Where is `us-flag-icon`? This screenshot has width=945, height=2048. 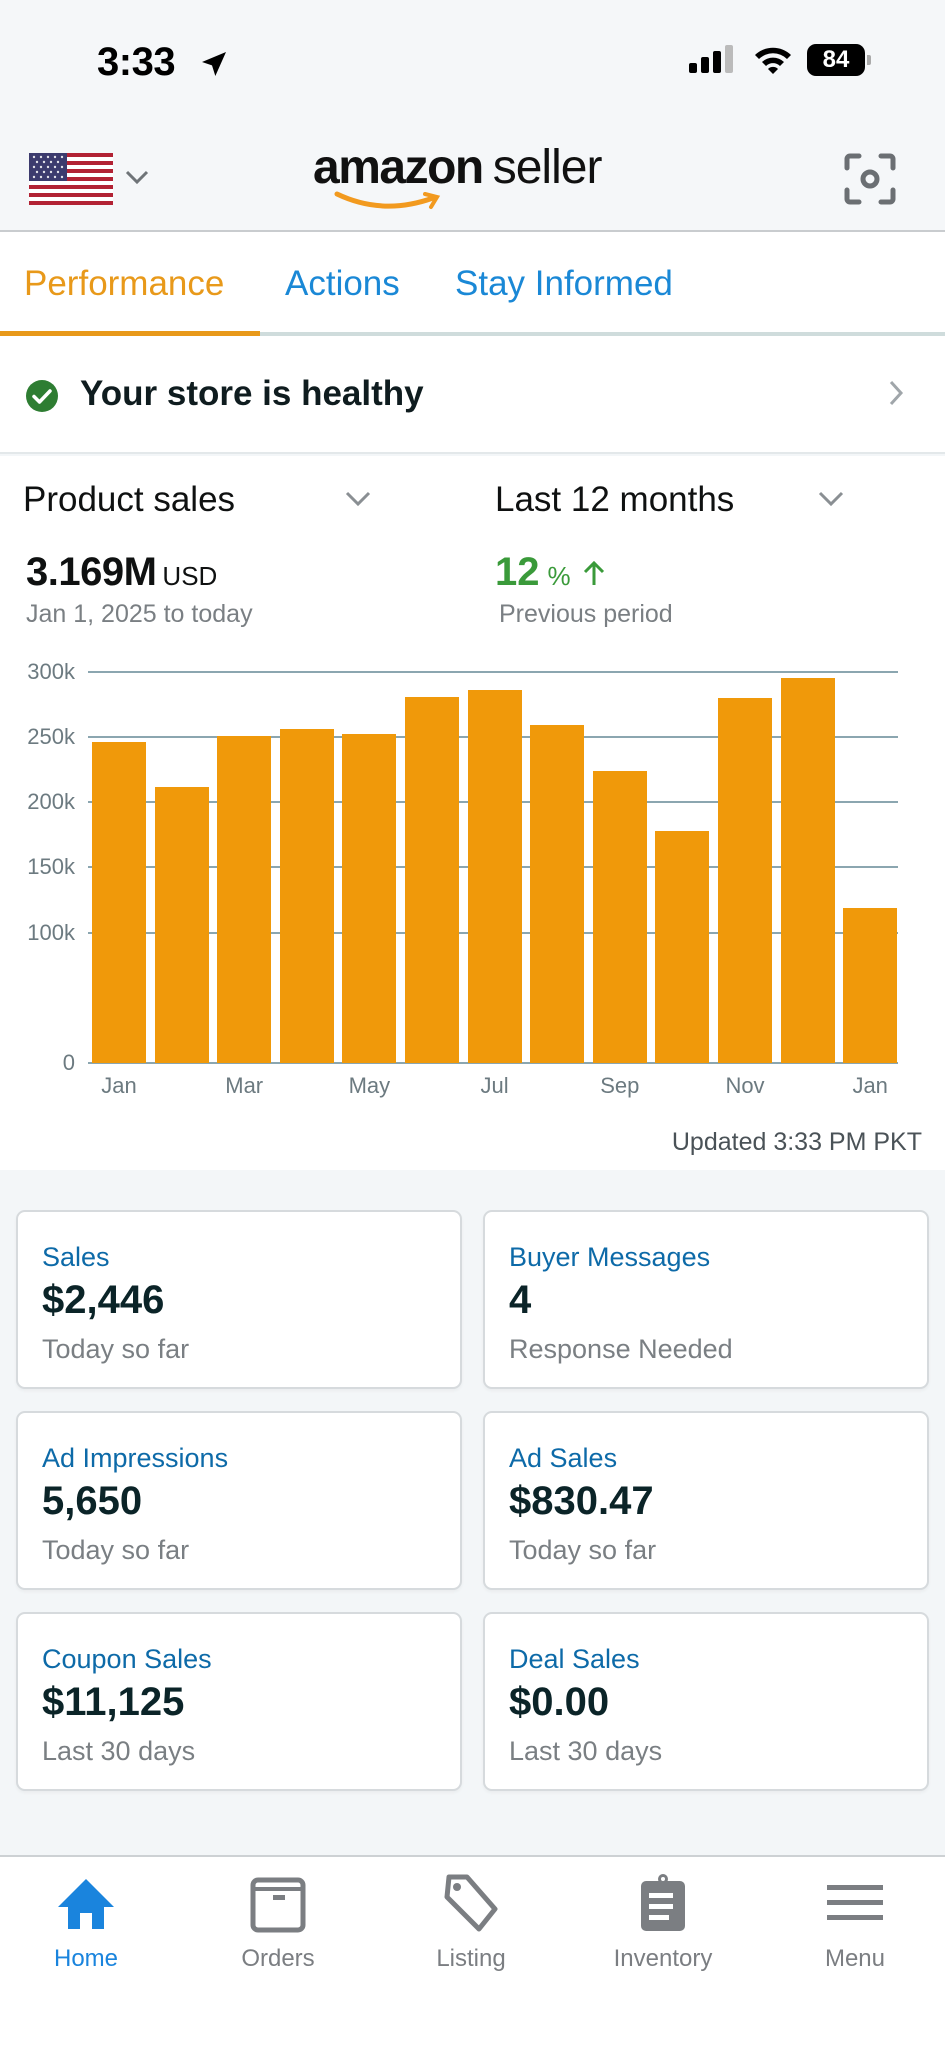
us-flag-icon is located at coordinates (71, 179).